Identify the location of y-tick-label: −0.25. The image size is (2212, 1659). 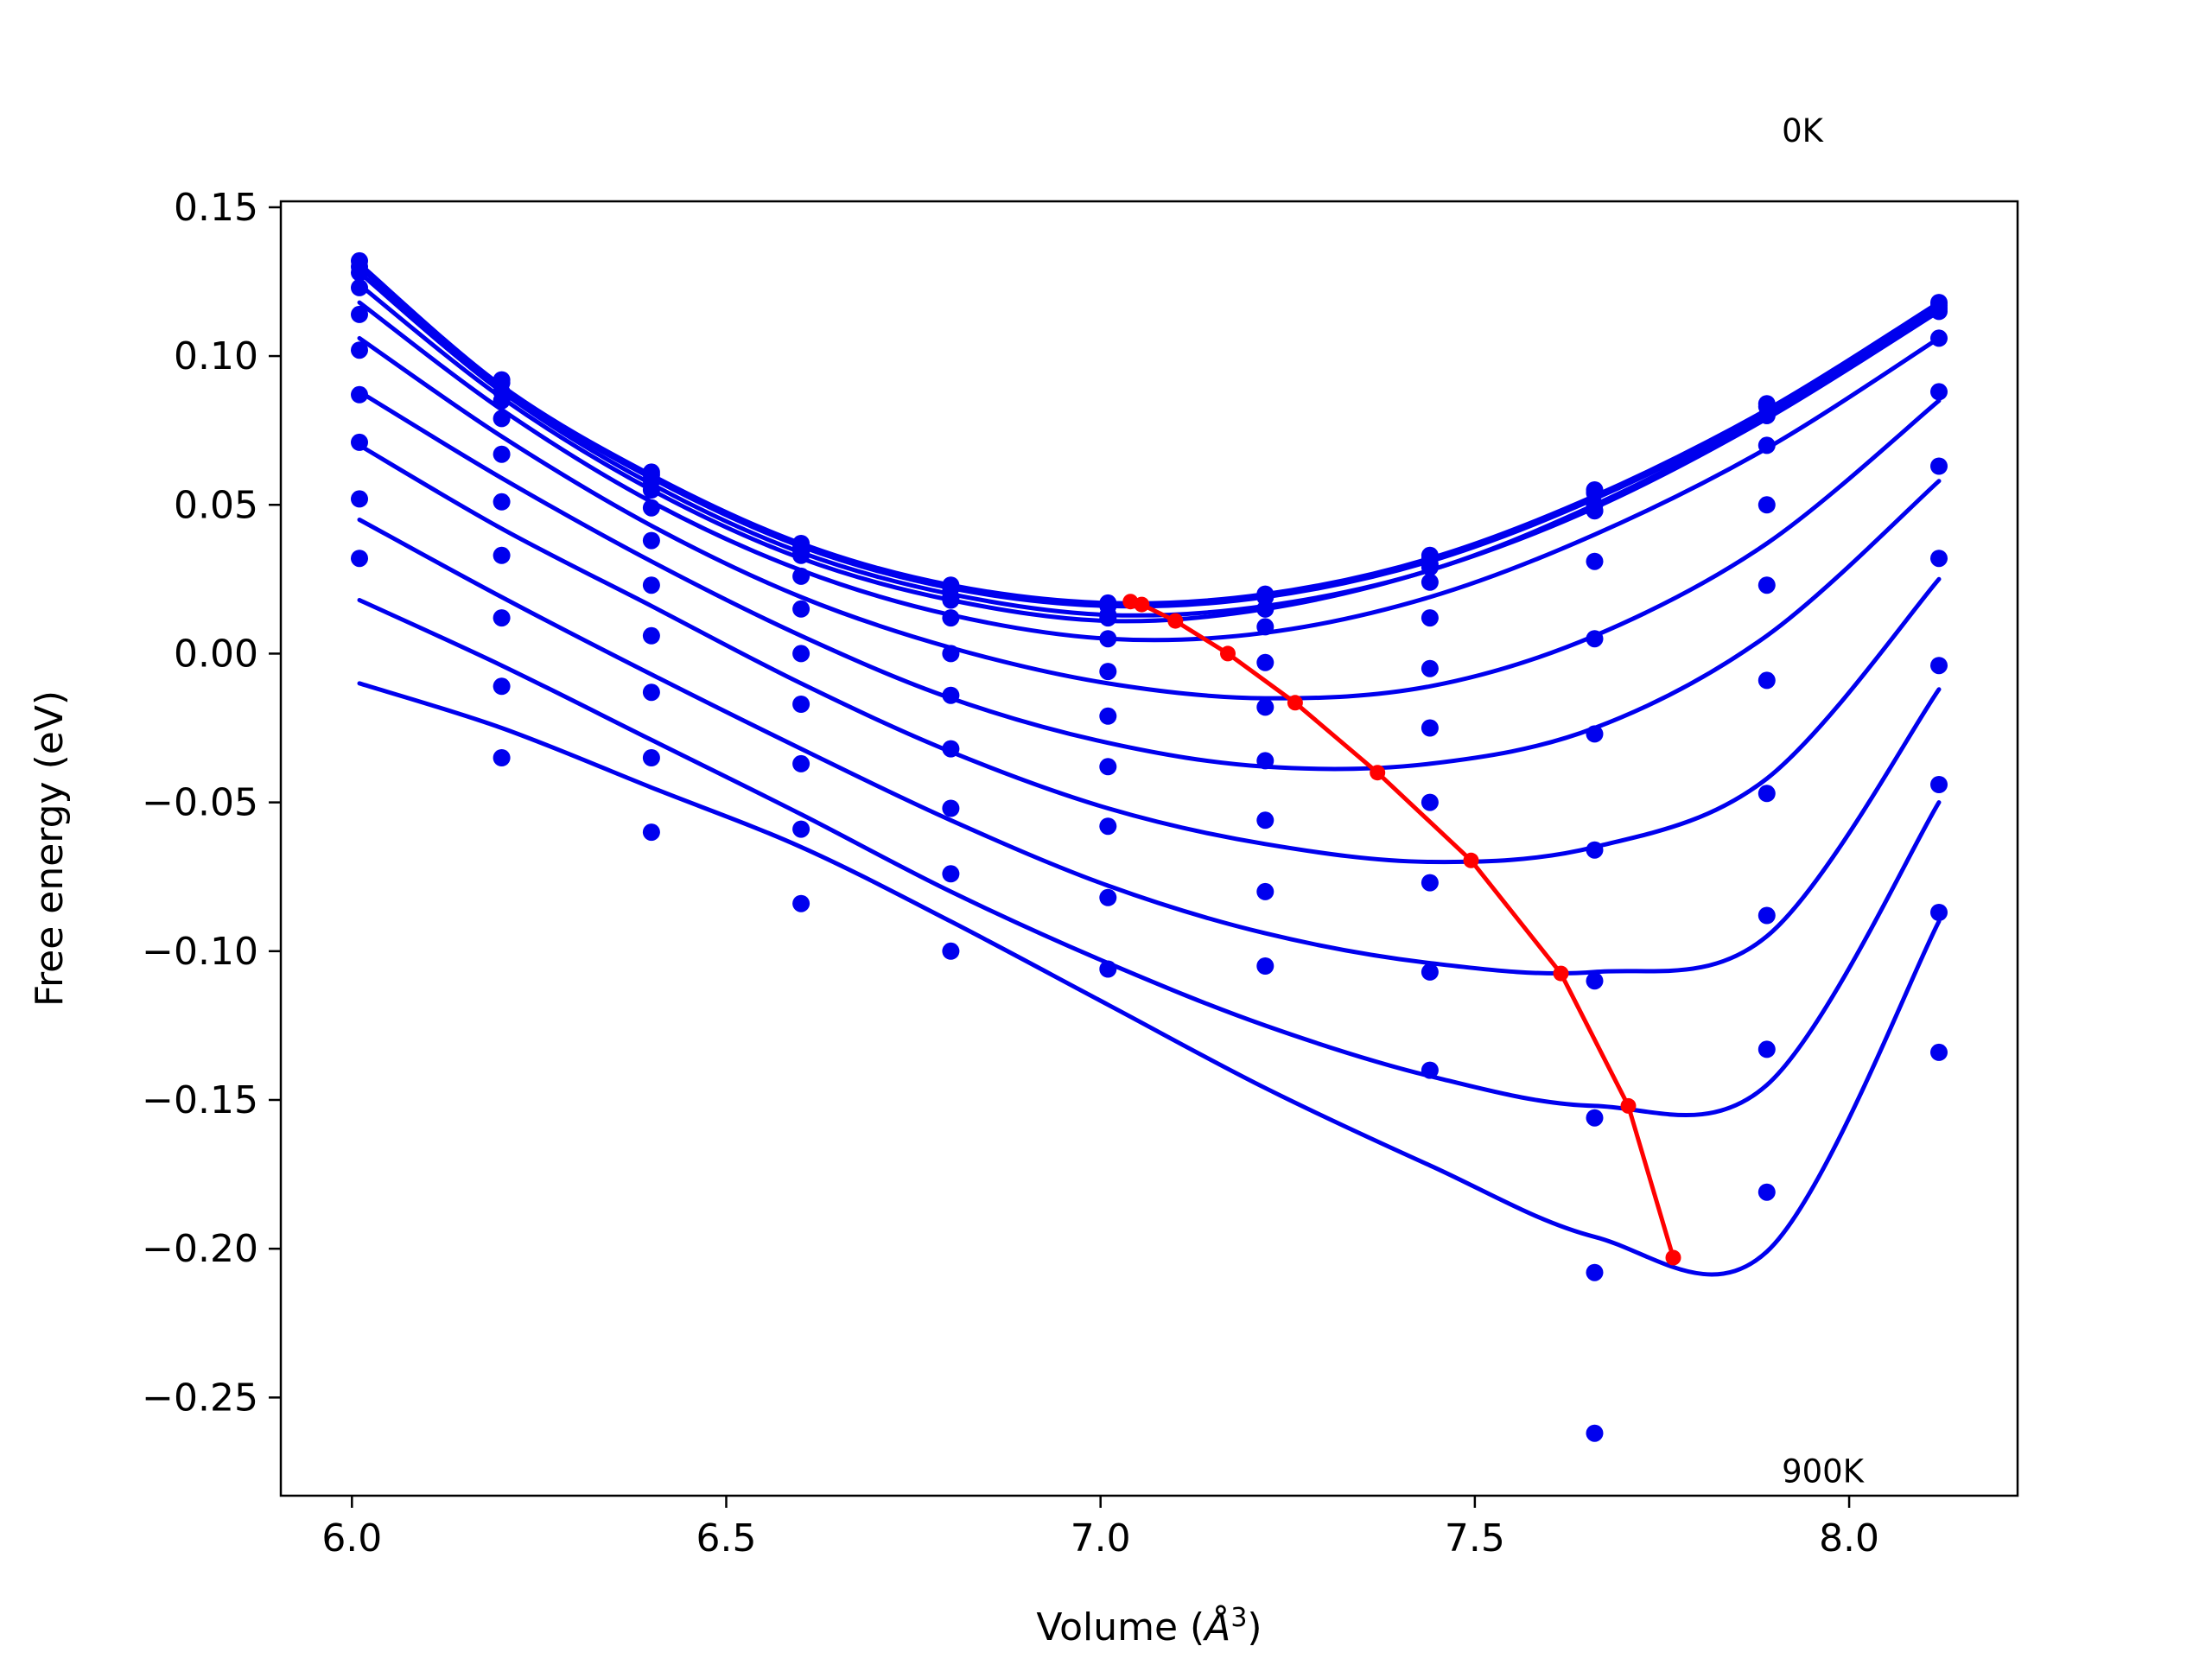
(200, 1398).